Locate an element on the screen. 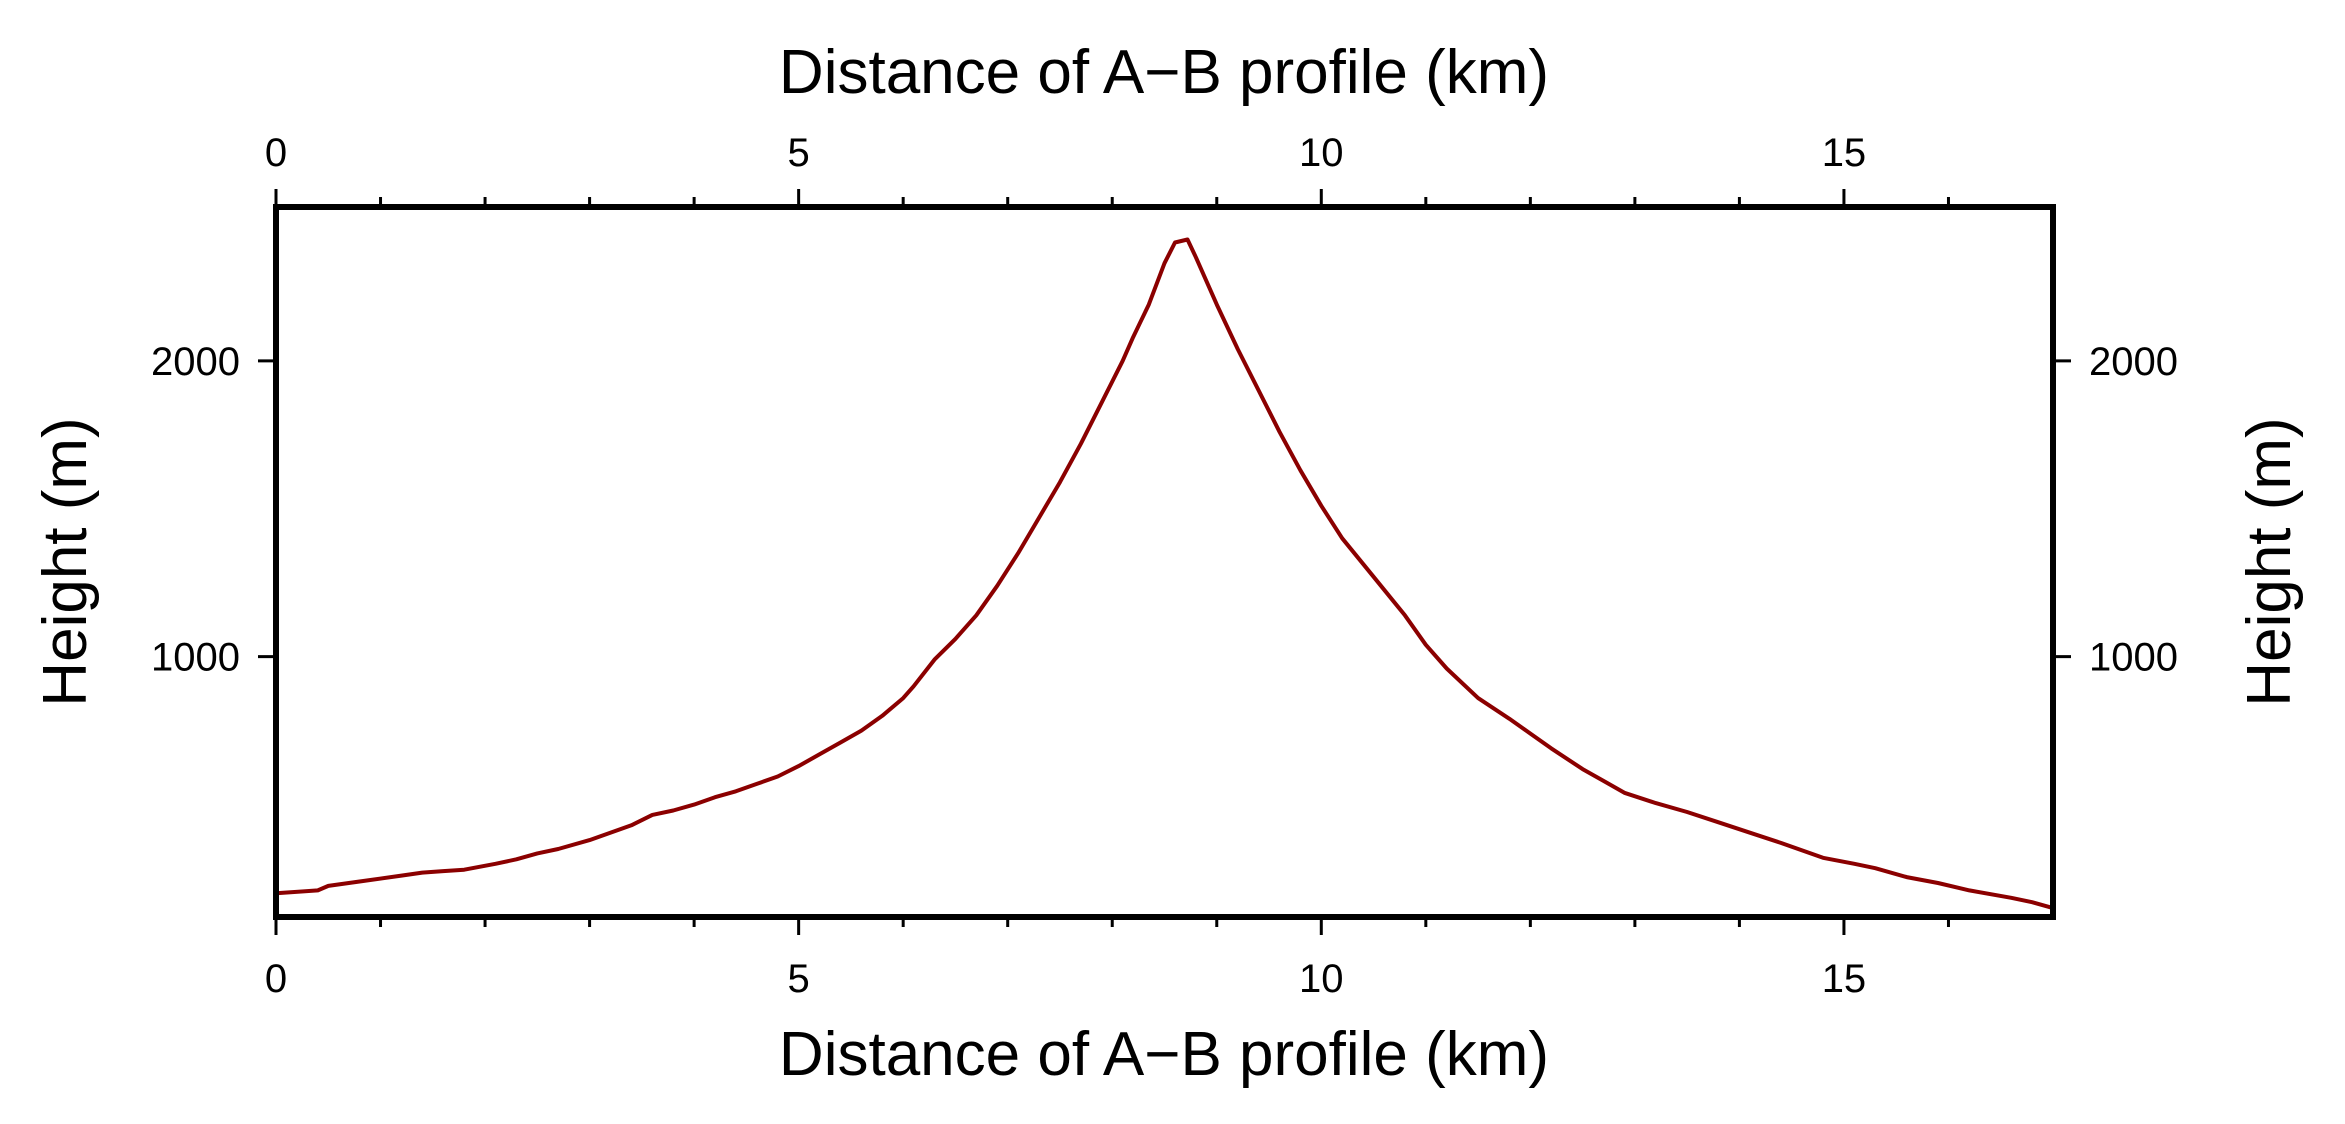  x-tick-label-top: 5 is located at coordinates (799, 153).